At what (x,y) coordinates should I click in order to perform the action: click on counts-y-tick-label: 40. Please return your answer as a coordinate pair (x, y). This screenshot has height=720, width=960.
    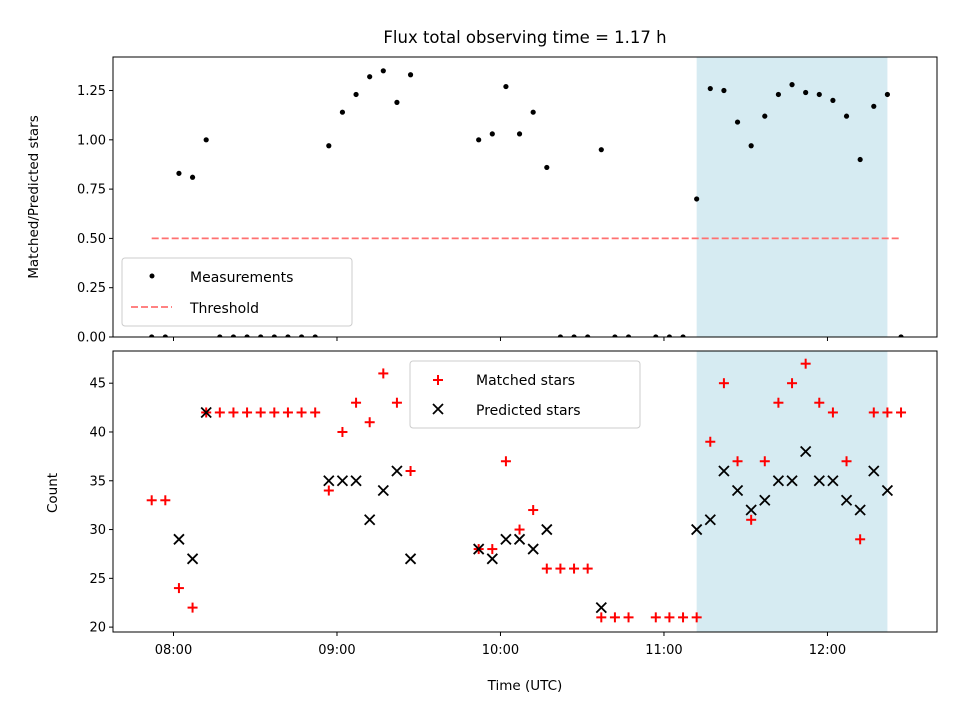
    Looking at the image, I should click on (97, 432).